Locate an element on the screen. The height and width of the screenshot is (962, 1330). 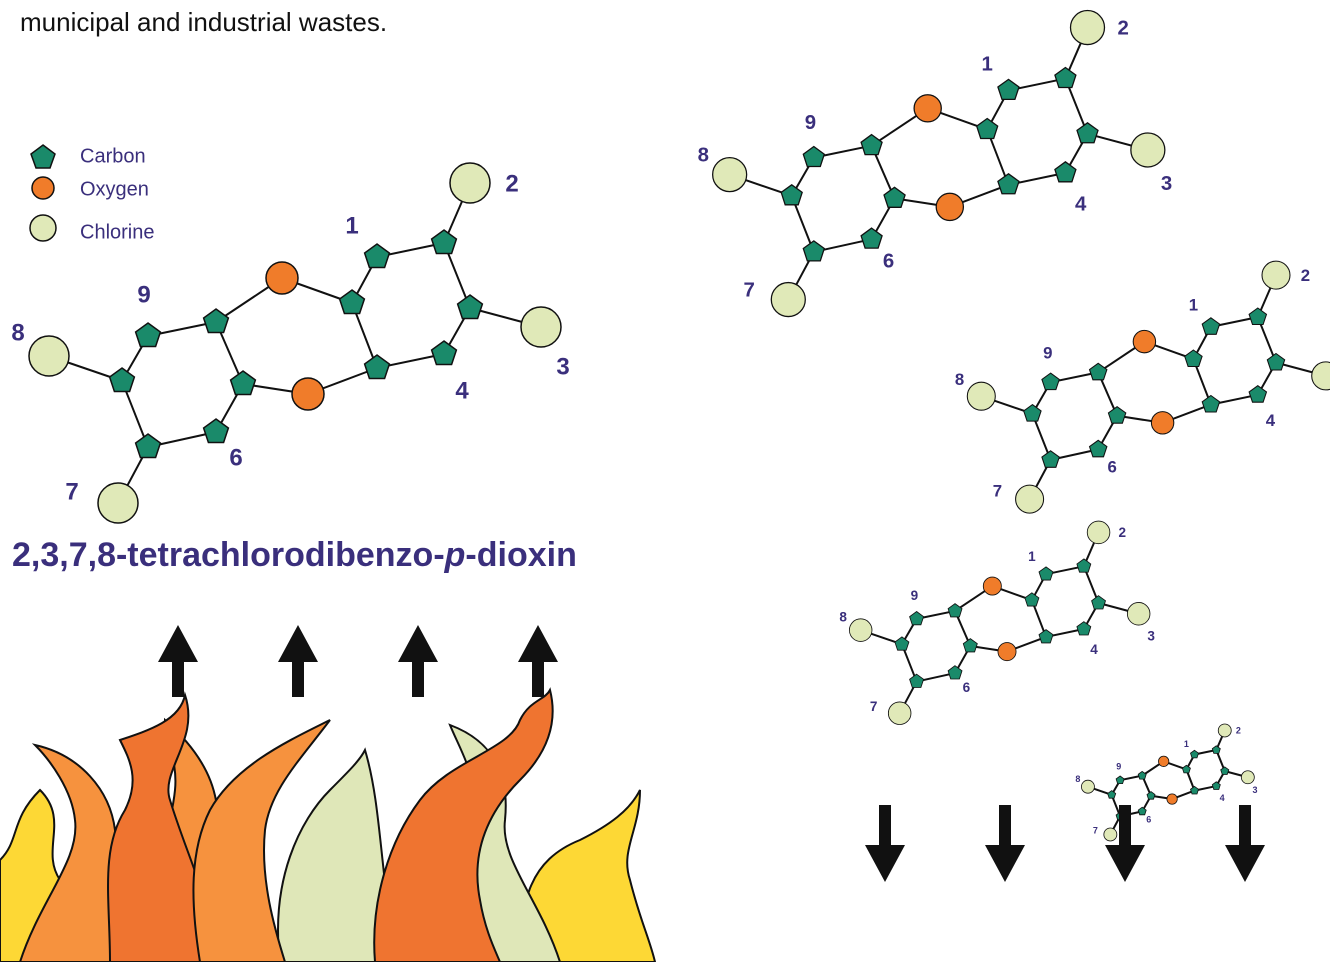
legend-carbon-icon is located at coordinates (43, 156).